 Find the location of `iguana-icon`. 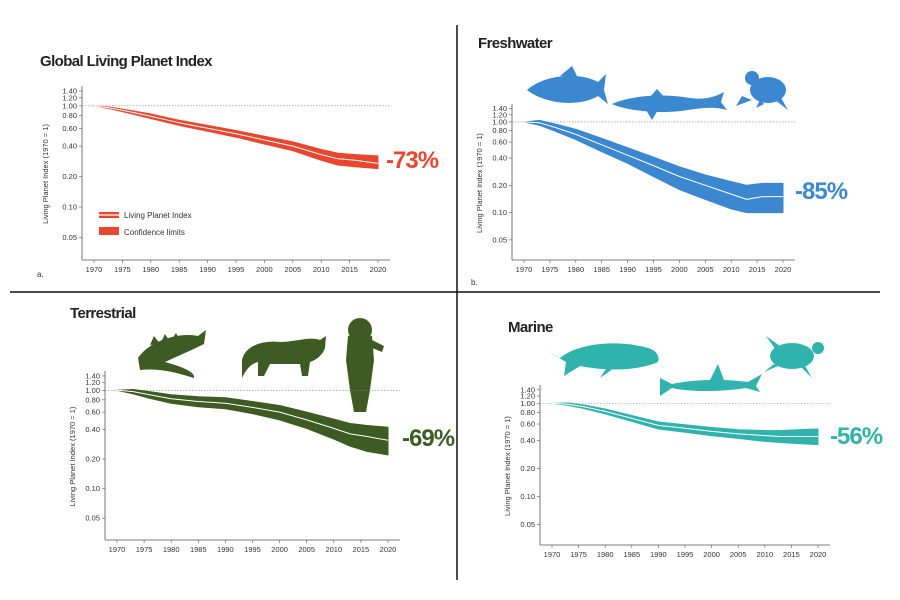

iguana-icon is located at coordinates (172, 354).